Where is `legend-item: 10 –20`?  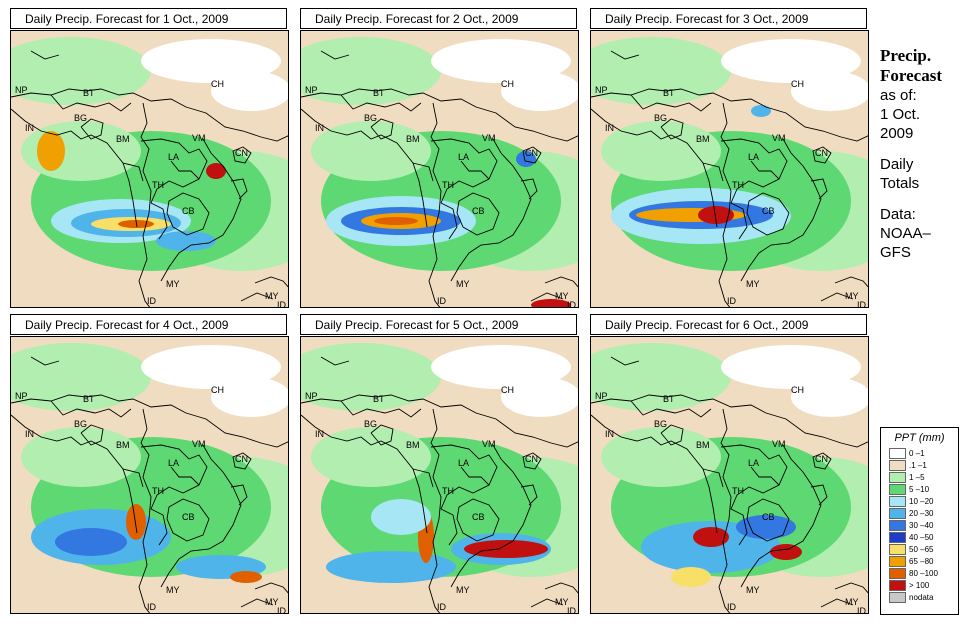
legend-item: 10 –20 is located at coordinates (919, 501).